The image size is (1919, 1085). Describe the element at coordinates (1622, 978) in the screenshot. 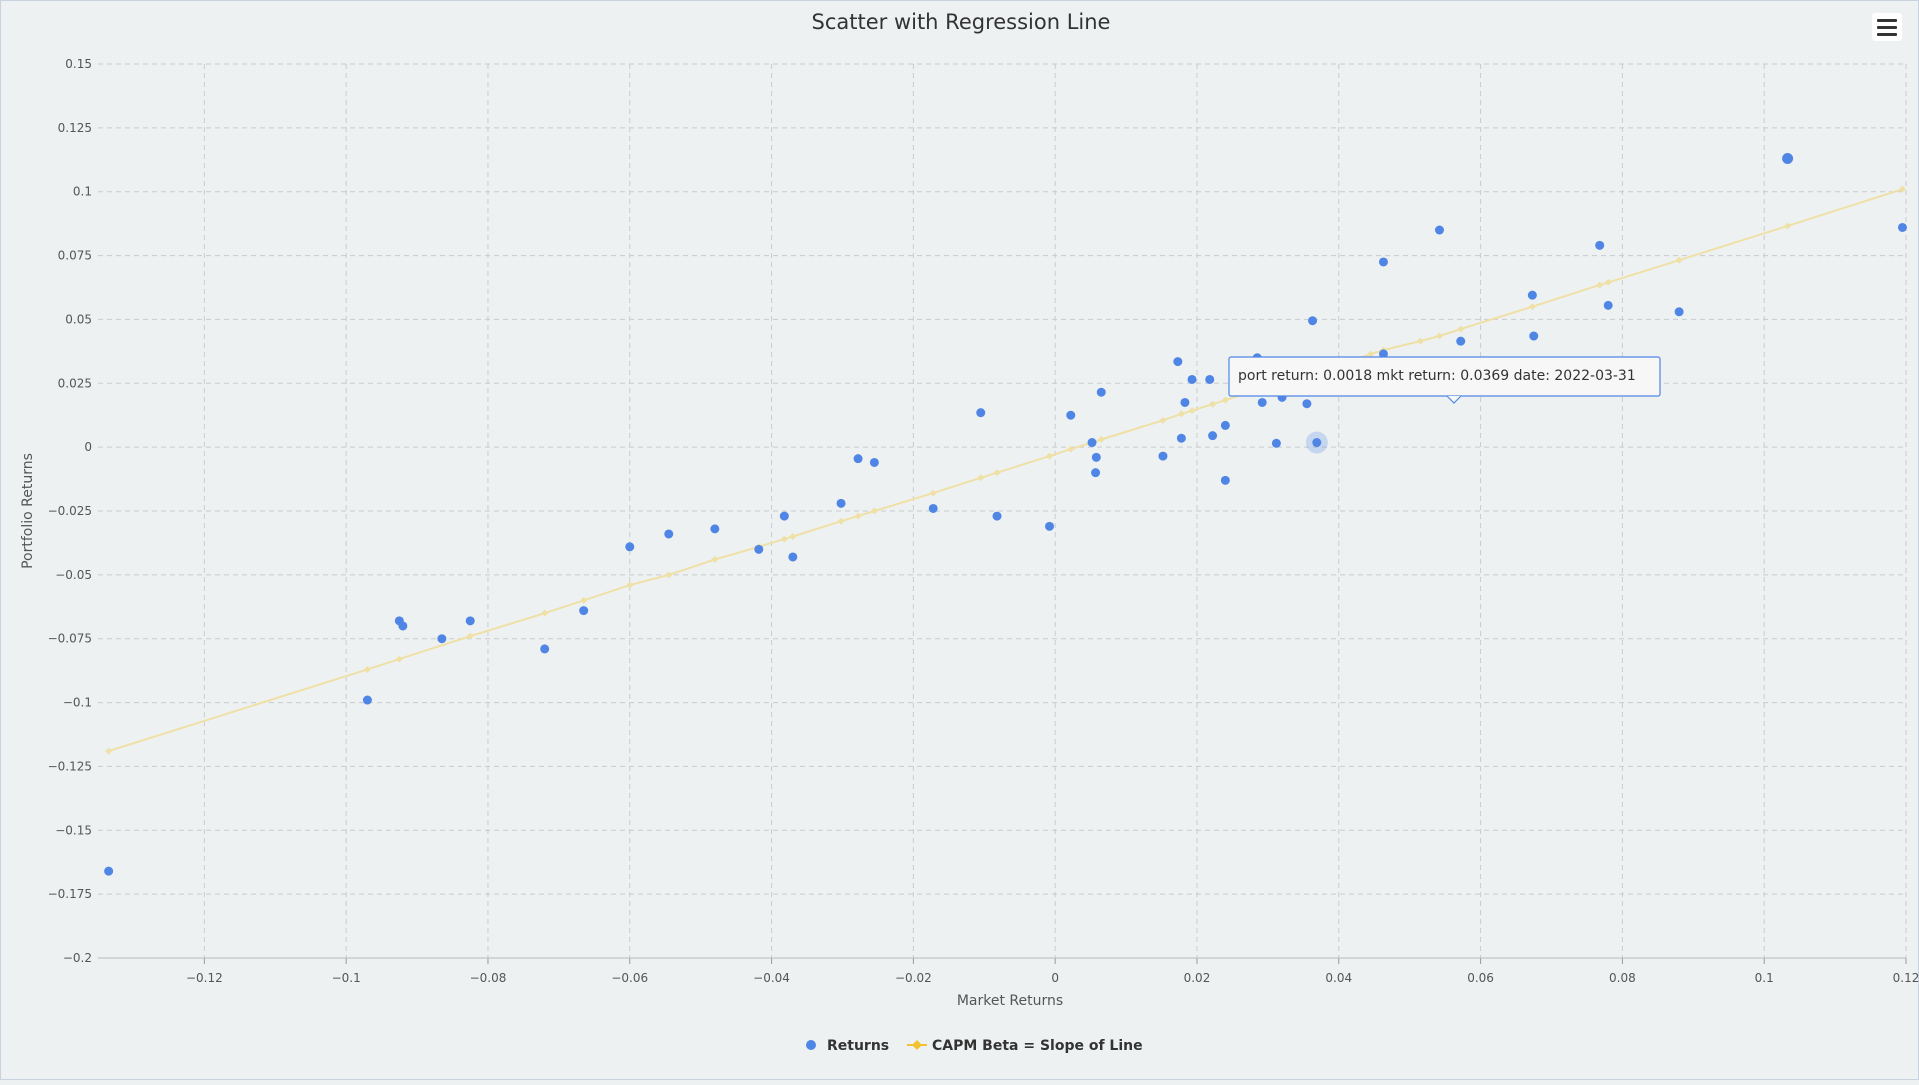

I see `x-tick-label: 0.08` at that location.